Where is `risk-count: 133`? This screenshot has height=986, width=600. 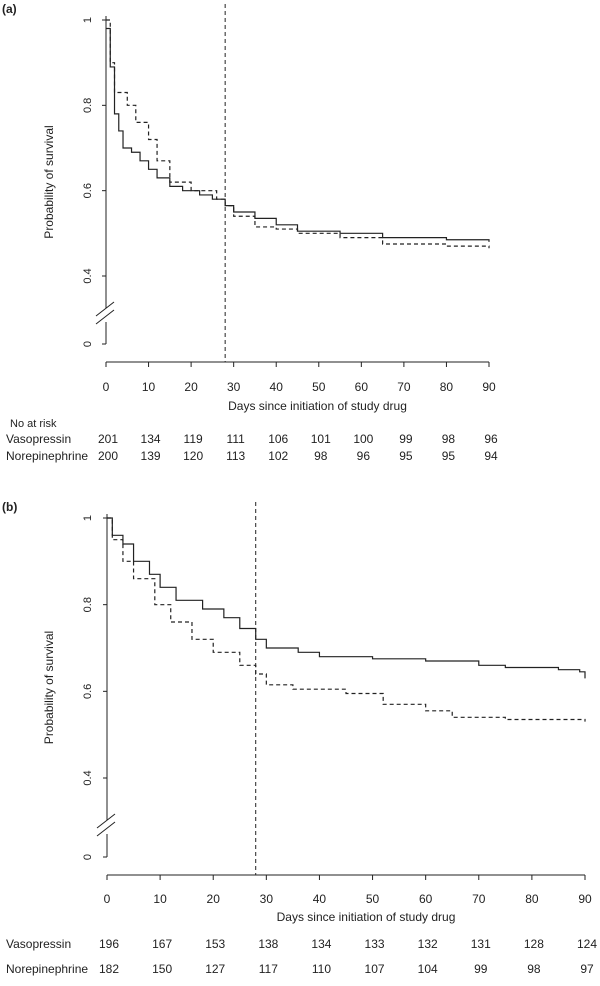
risk-count: 133 is located at coordinates (375, 944).